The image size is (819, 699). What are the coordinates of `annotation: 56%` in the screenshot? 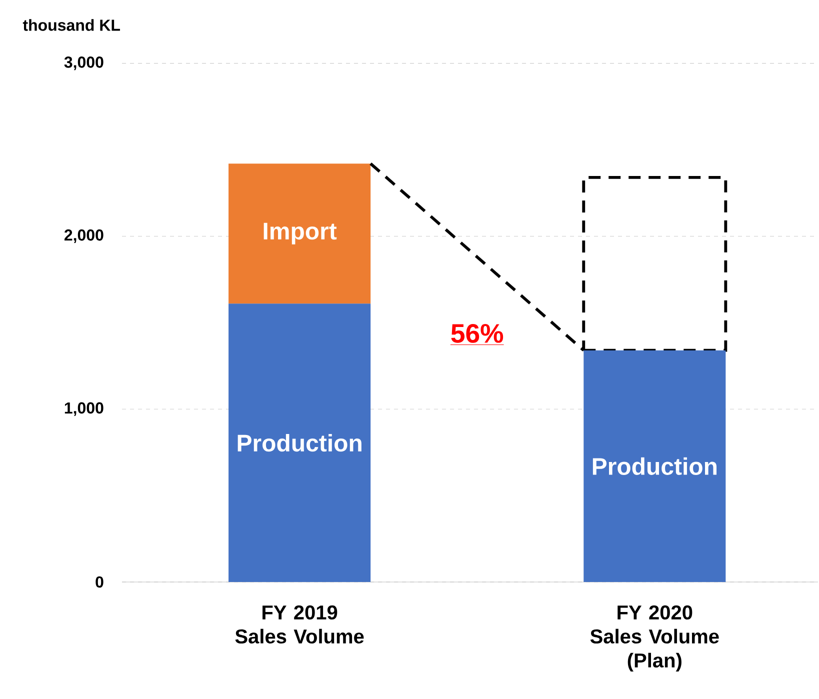 It's located at (477, 333).